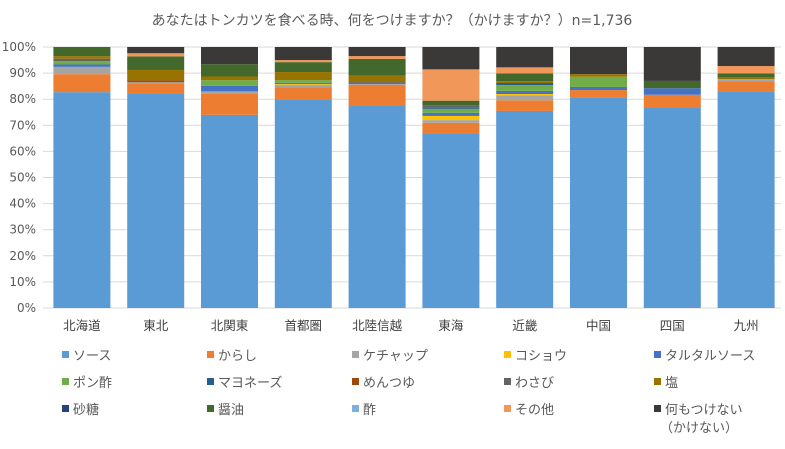 The width and height of the screenshot is (785, 449). What do you see at coordinates (746, 325) in the screenshot?
I see `x-category-label: 九州` at bounding box center [746, 325].